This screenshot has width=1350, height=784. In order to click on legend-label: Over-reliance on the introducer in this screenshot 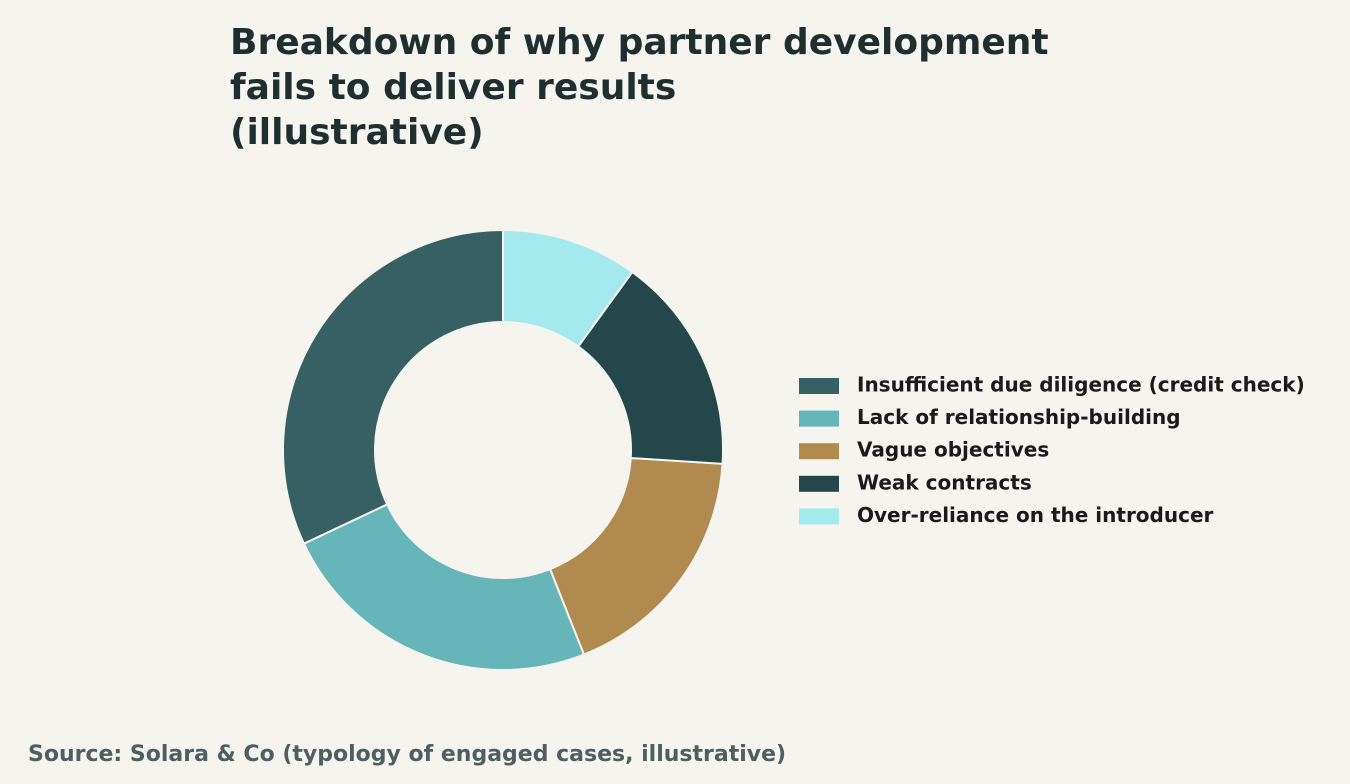, I will do `click(1035, 515)`.